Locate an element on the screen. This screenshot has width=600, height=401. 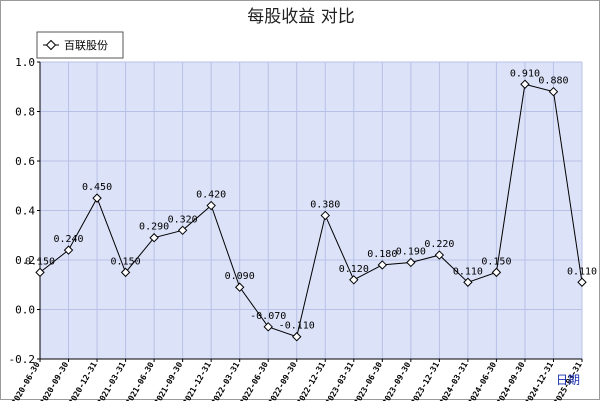
data-label: 0.180 is located at coordinates (382, 254).